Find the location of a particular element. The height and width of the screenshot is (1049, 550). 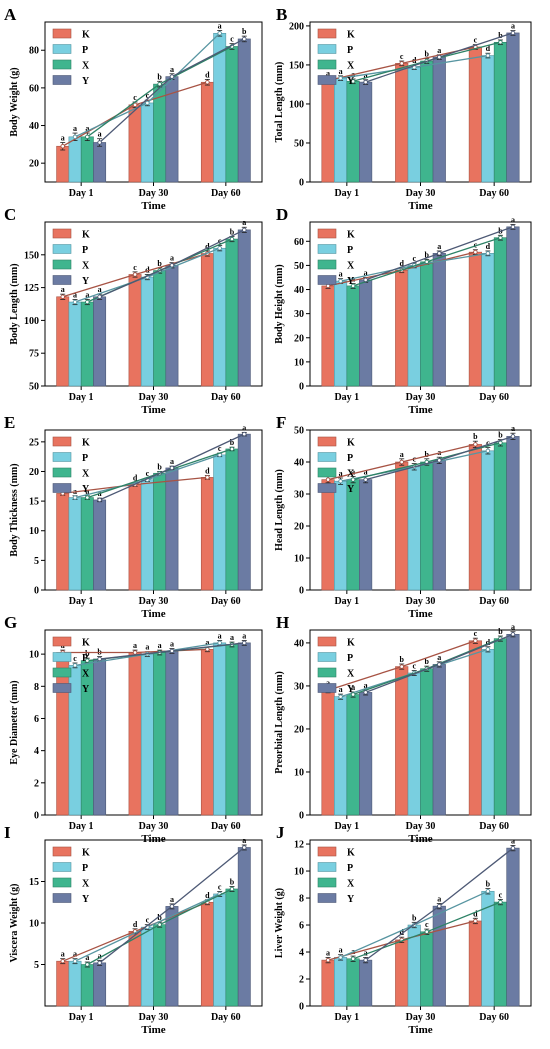

y-tick-label: 8 is located at coordinates (301, 899).